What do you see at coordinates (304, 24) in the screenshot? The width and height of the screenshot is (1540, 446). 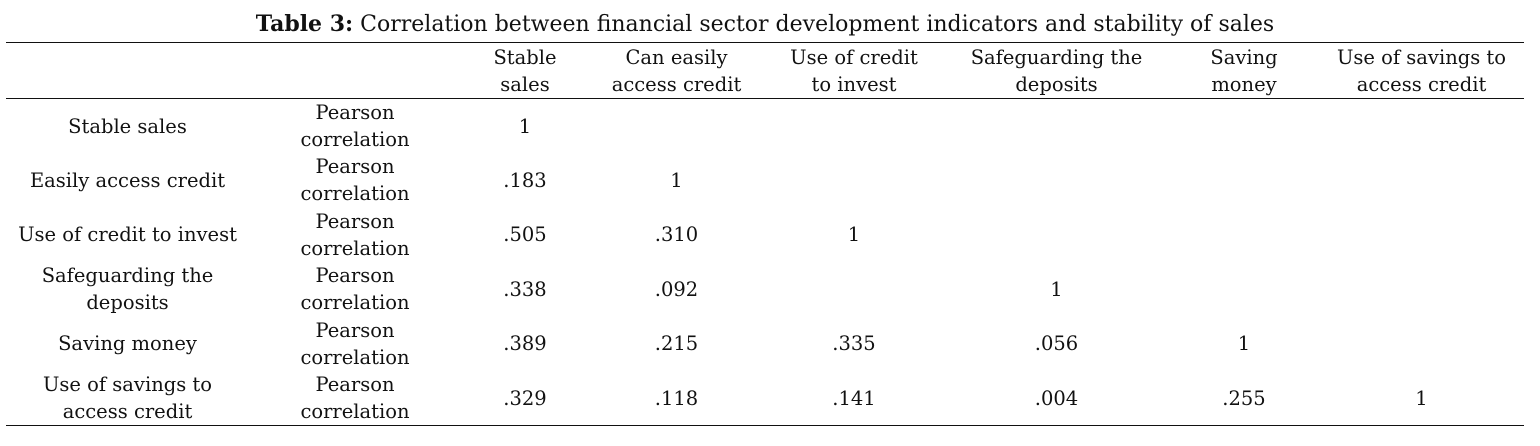 I see `table-caption-label: Table 3:` at bounding box center [304, 24].